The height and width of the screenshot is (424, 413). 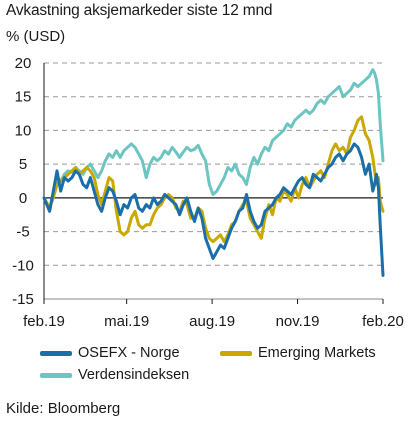 I want to click on y-tick-label: -5, so click(x=22, y=232).